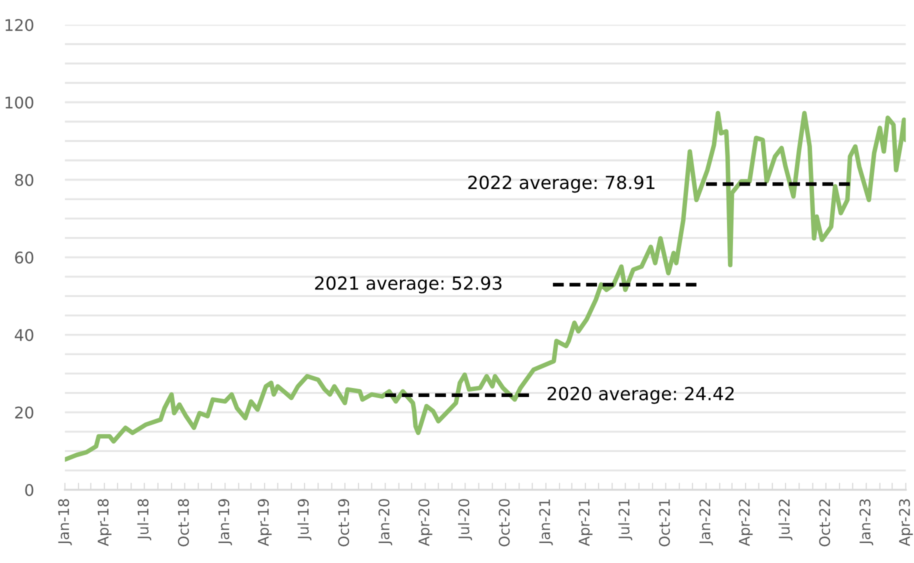 The width and height of the screenshot is (914, 563). Describe the element at coordinates (20, 25) in the screenshot. I see `y-tick-label: 120` at that location.